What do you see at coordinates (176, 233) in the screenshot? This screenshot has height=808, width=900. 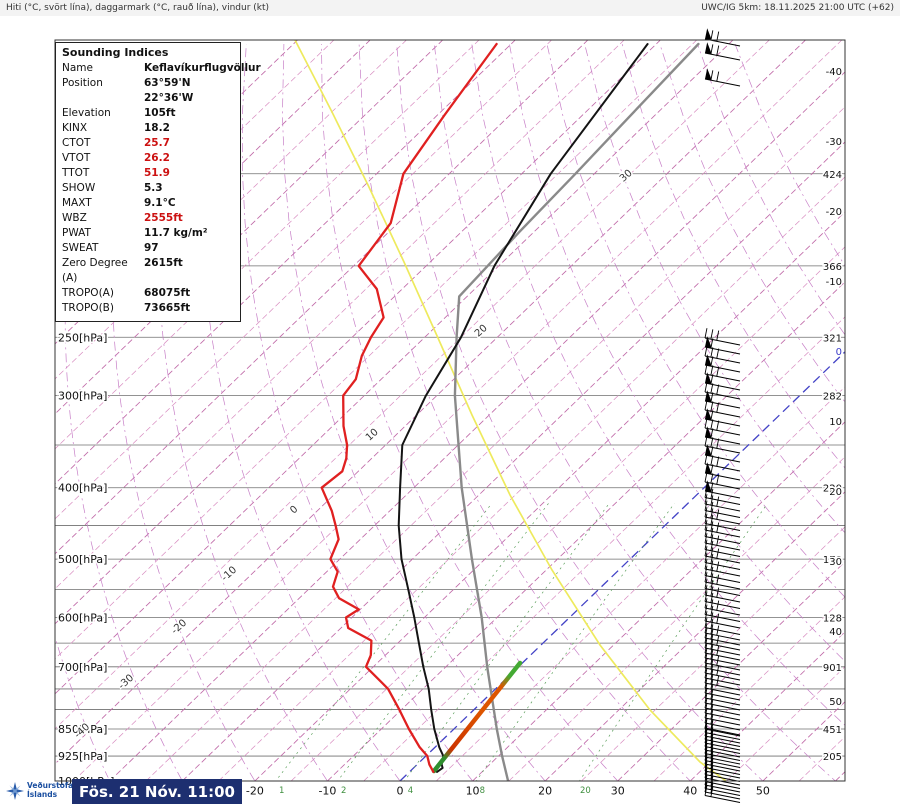 I see `index-value: 11.7 kg/m²` at bounding box center [176, 233].